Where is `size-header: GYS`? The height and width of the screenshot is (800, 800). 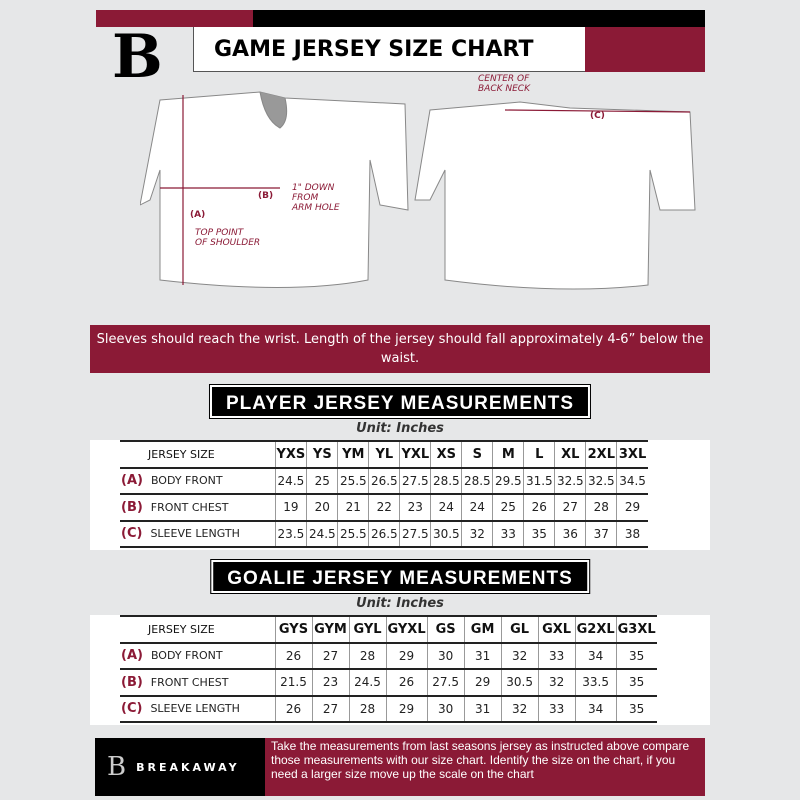 size-header: GYS is located at coordinates (293, 629).